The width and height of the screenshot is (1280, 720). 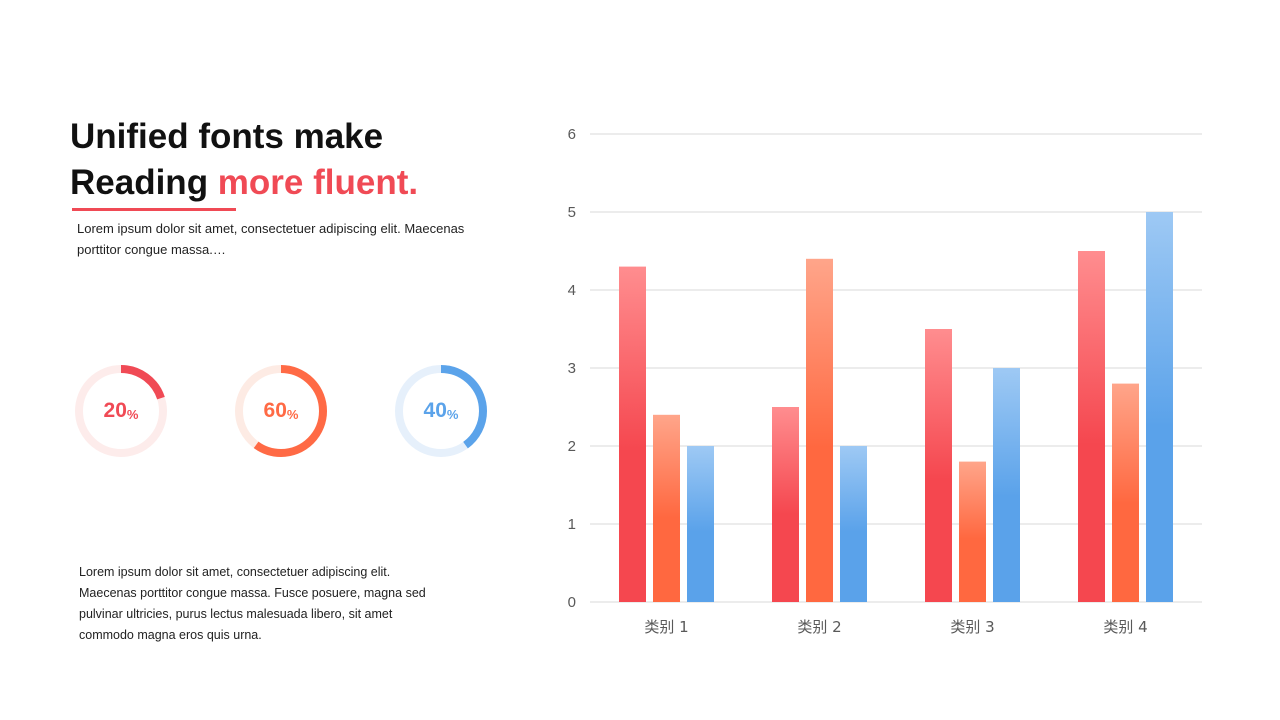 What do you see at coordinates (572, 134) in the screenshot?
I see `y-tick-label: 6` at bounding box center [572, 134].